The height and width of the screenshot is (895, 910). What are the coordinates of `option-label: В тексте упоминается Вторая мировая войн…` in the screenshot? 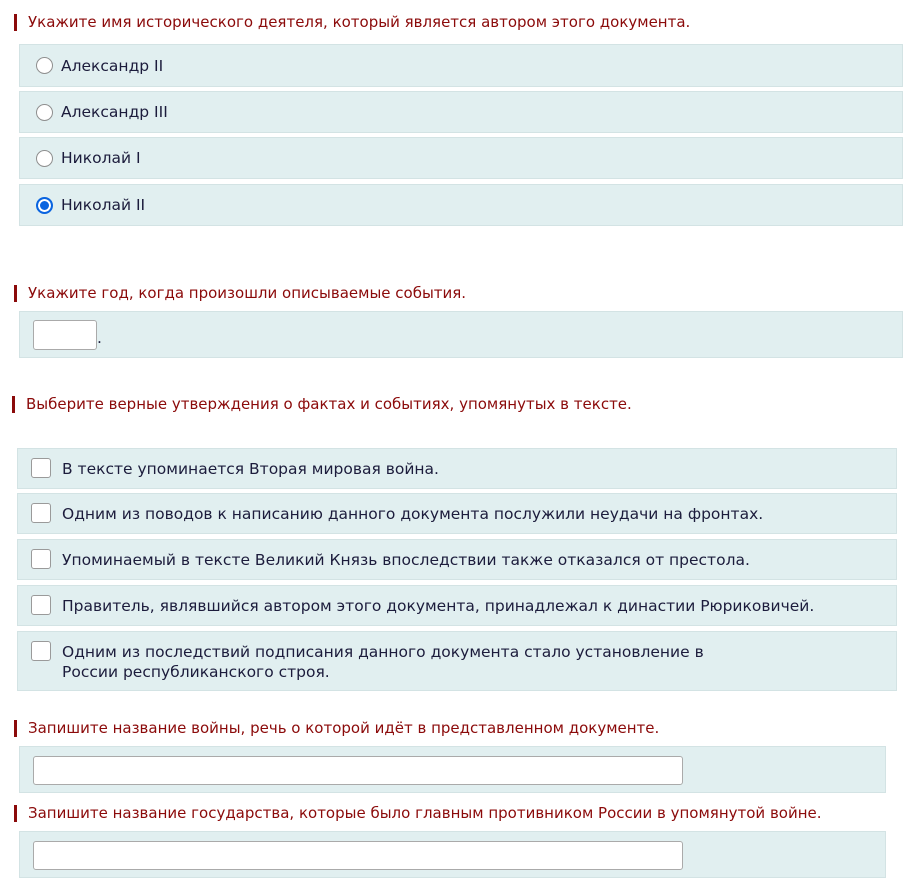 It's located at (250, 469).